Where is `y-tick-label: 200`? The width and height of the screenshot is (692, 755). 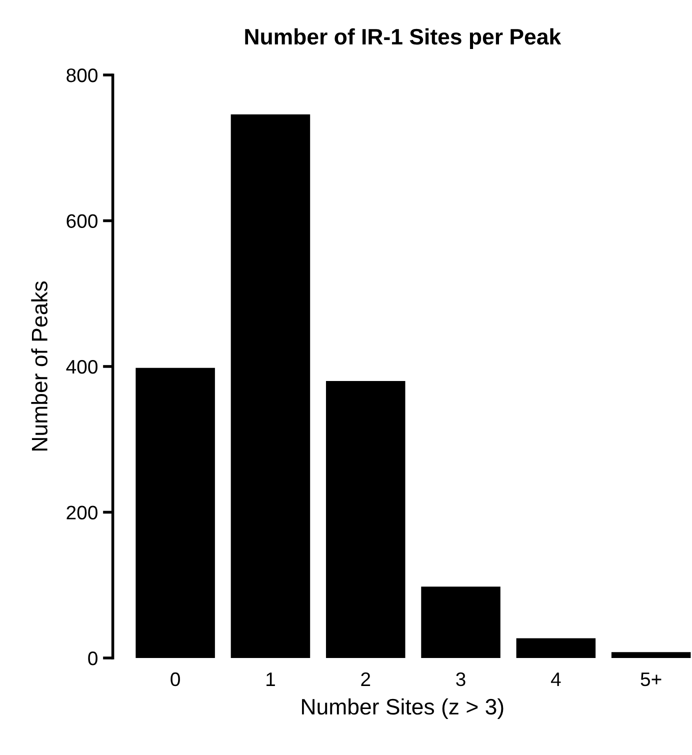
y-tick-label: 200 is located at coordinates (82, 513).